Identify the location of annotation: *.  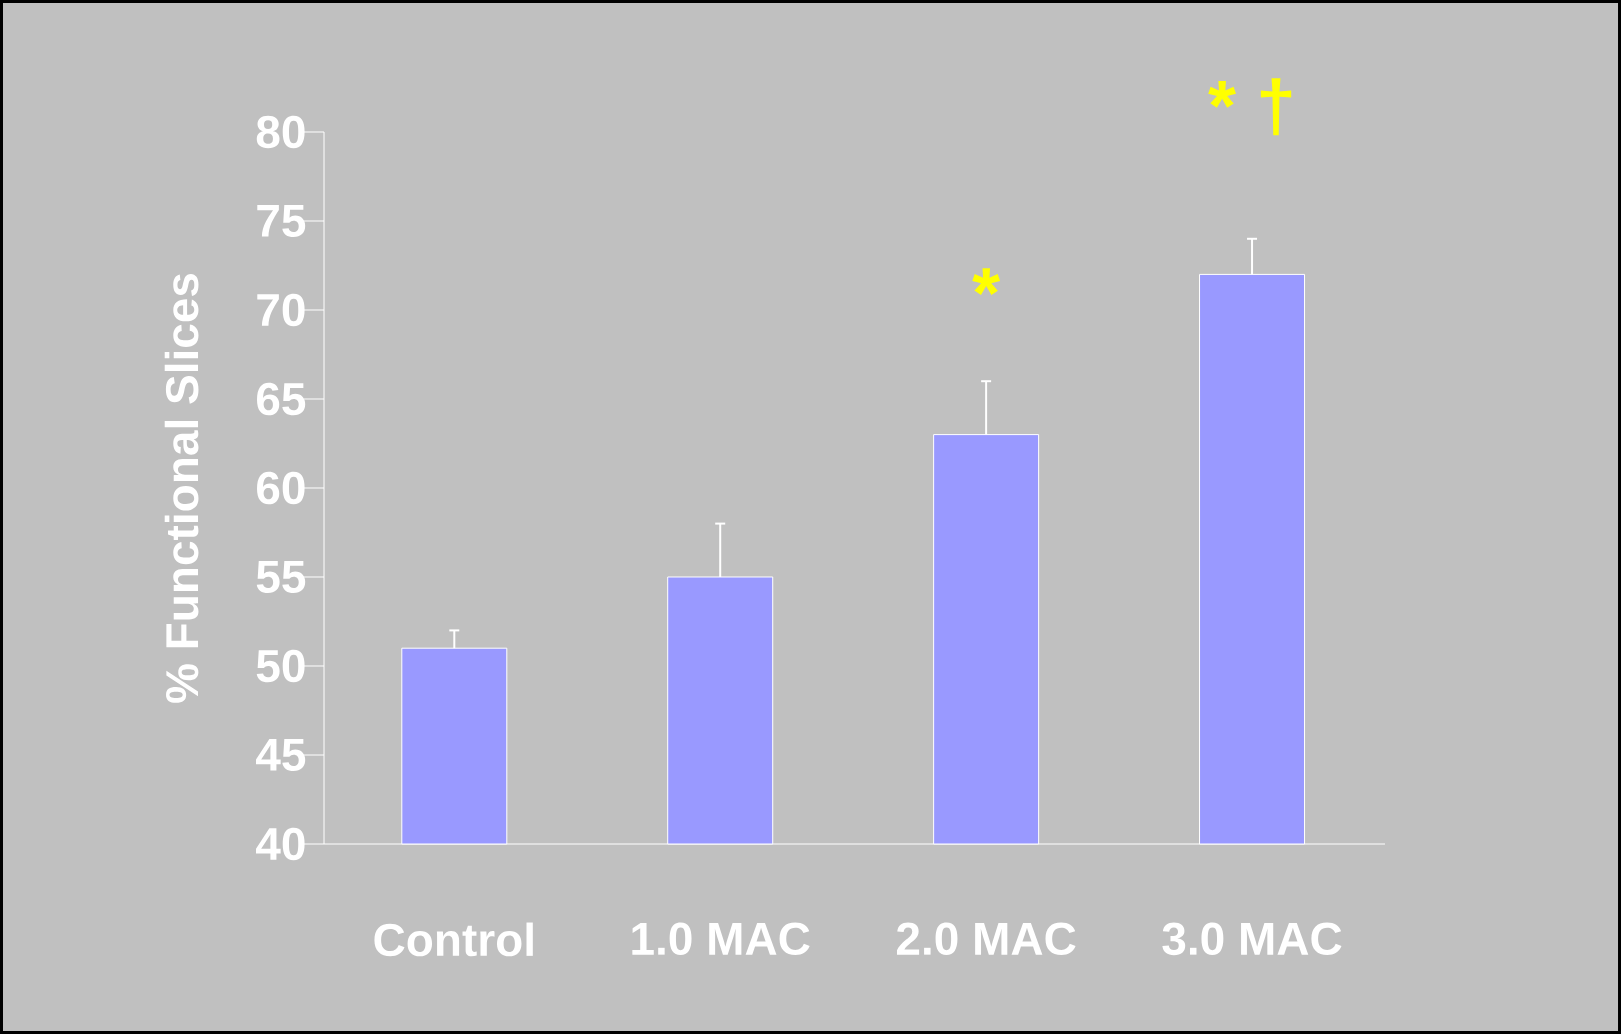
(986, 281).